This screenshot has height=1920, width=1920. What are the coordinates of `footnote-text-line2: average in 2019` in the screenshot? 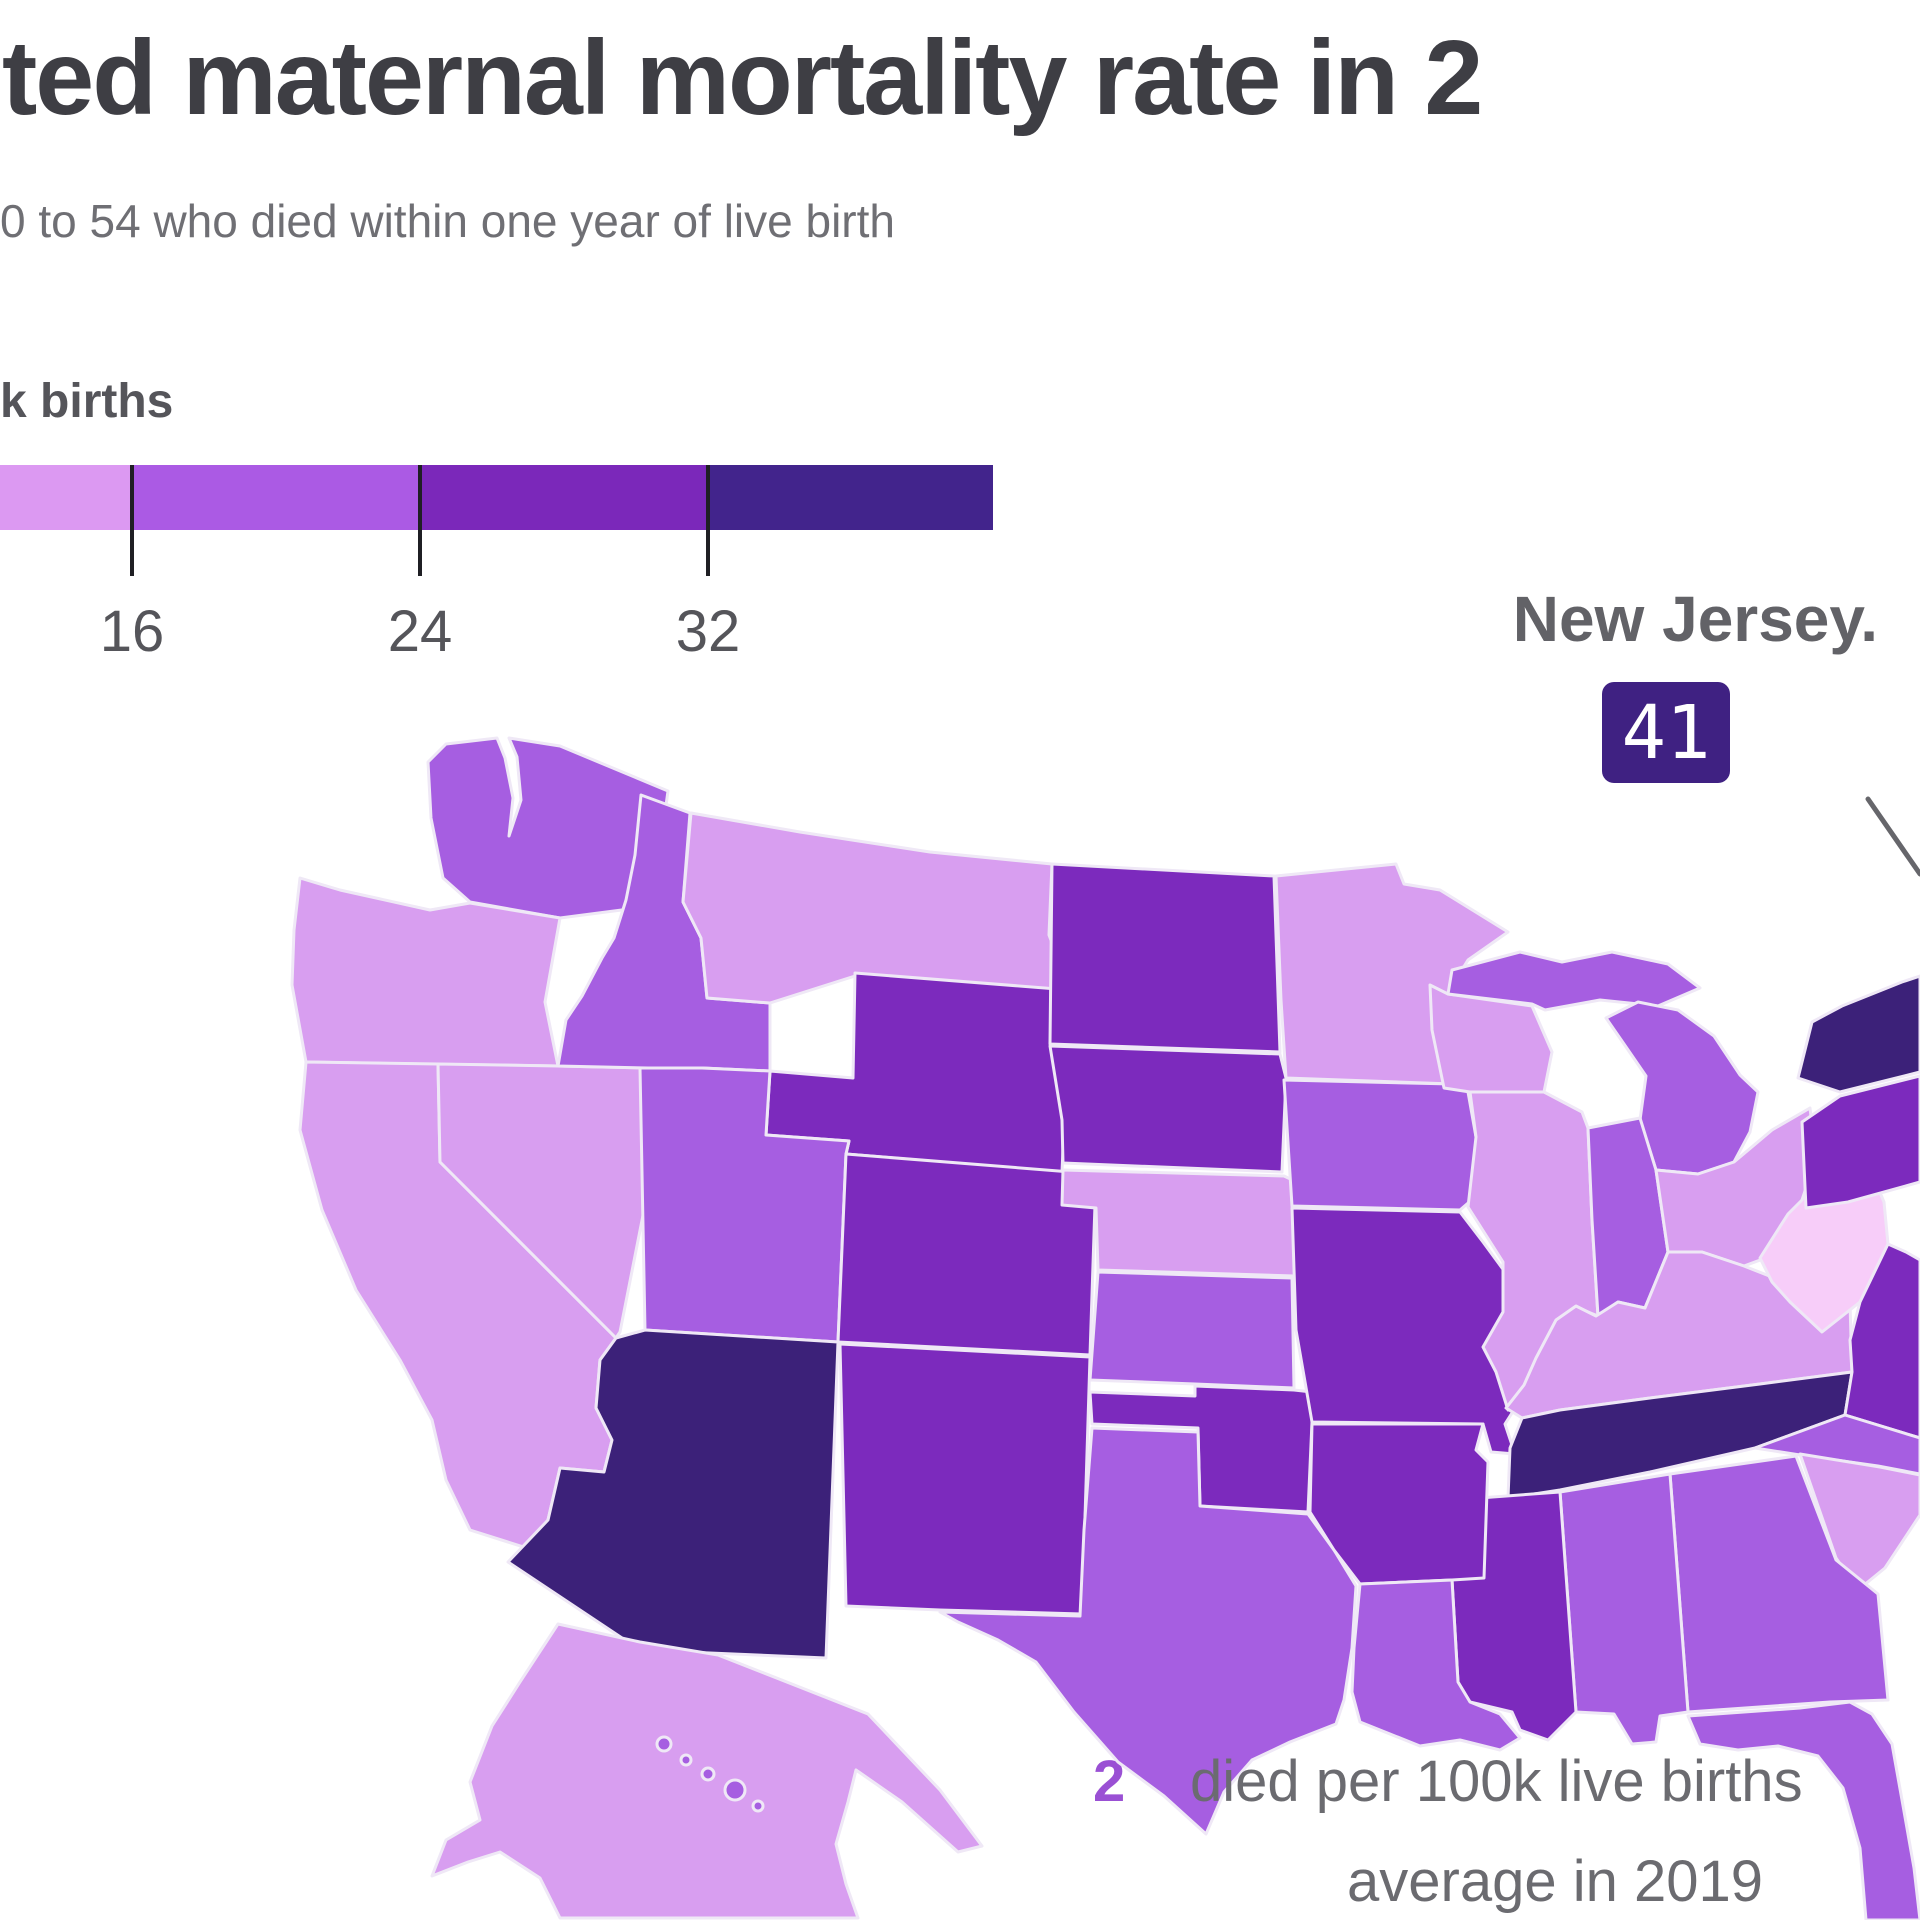 It's located at (1555, 1881).